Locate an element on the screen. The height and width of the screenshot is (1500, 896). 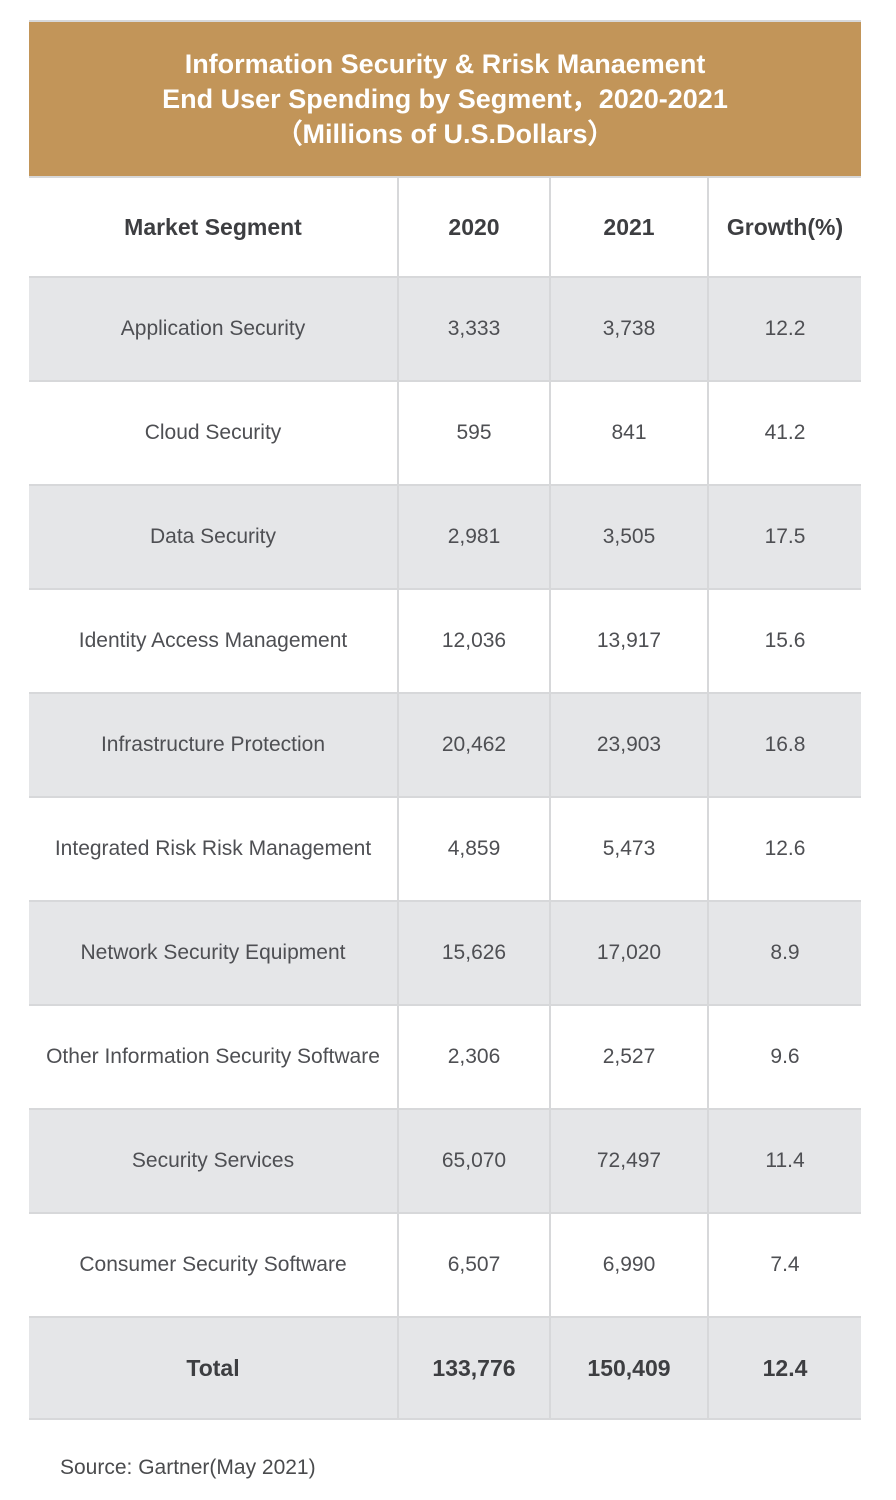
segment-cell: Security Services is located at coordinates (213, 1161).